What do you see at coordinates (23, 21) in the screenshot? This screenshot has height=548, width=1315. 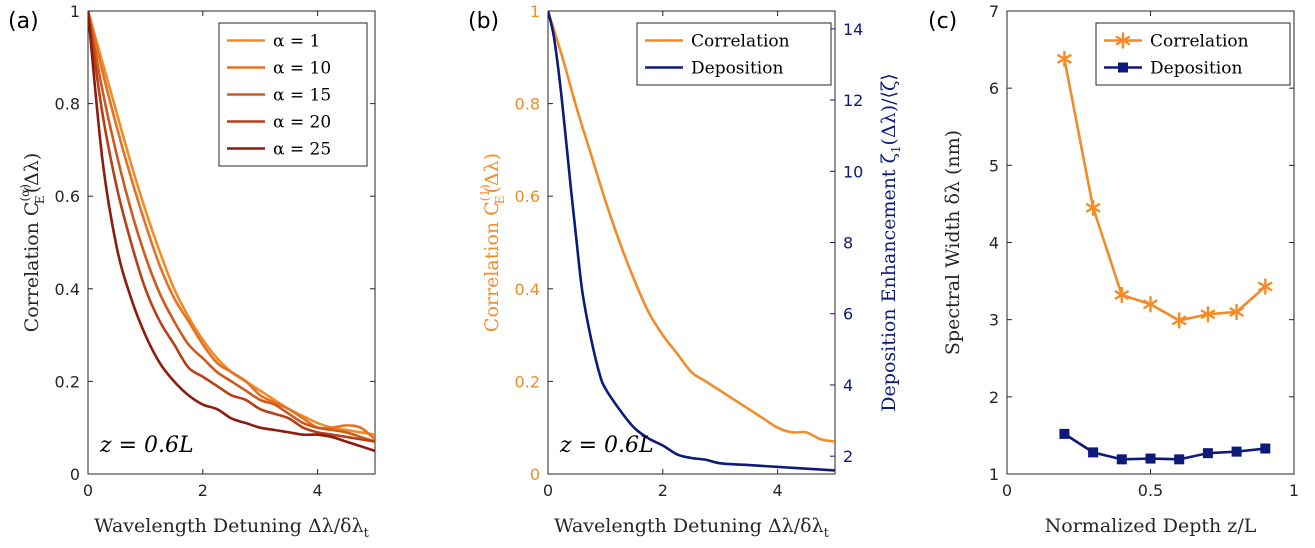 I see `panel-tag: (a)` at bounding box center [23, 21].